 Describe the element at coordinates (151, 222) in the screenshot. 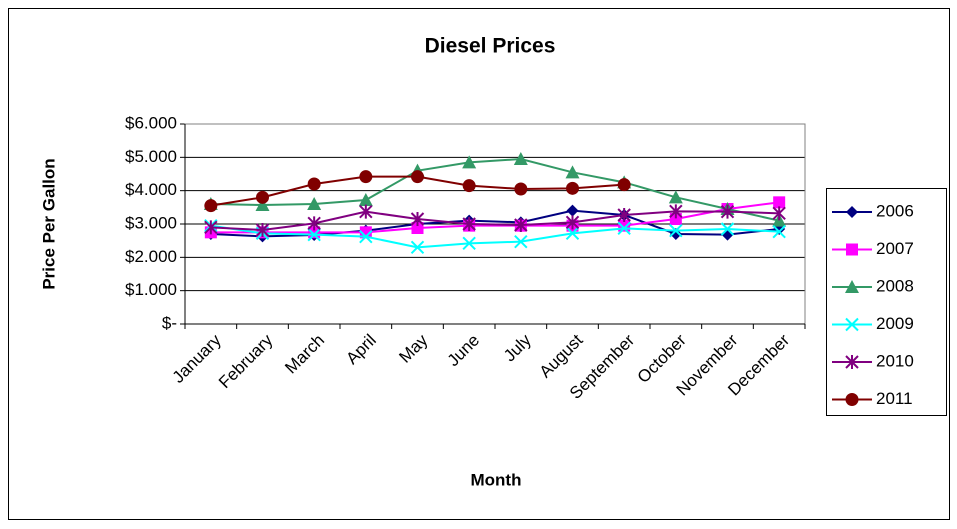

I see `y-tick-label: $3.000` at that location.